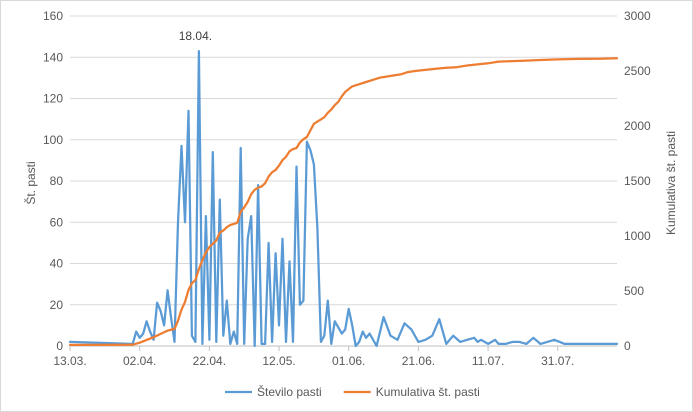  What do you see at coordinates (57, 264) in the screenshot?
I see `left-tick-label: 40` at bounding box center [57, 264].